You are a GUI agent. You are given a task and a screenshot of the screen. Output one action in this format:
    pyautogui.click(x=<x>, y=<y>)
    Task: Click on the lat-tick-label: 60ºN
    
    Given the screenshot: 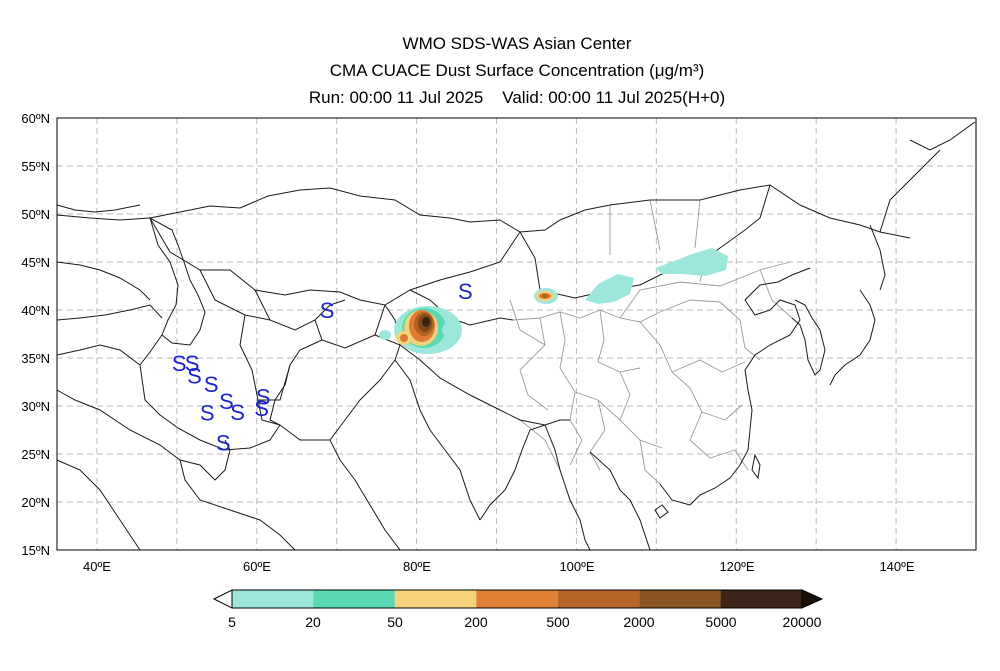 What is the action you would take?
    pyautogui.click(x=35, y=118)
    